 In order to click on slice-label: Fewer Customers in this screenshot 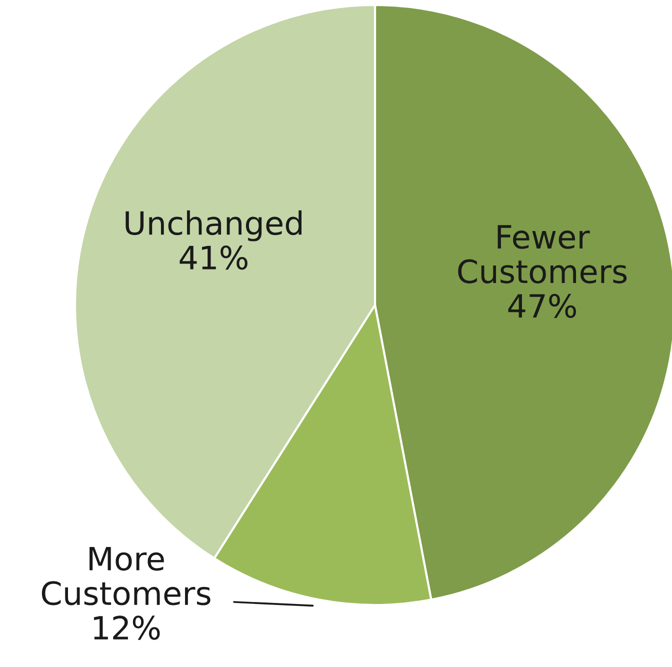, I will do `click(542, 254)`.